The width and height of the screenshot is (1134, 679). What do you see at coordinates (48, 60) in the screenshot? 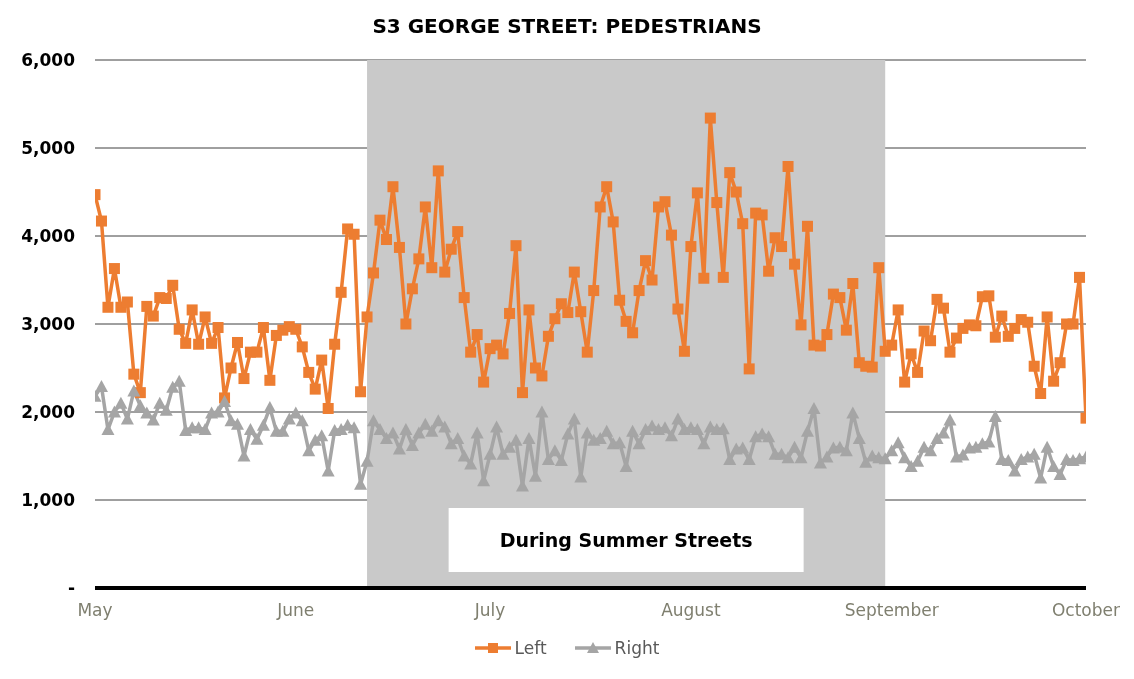
I see `y-tick-label: 6,000` at bounding box center [48, 60].